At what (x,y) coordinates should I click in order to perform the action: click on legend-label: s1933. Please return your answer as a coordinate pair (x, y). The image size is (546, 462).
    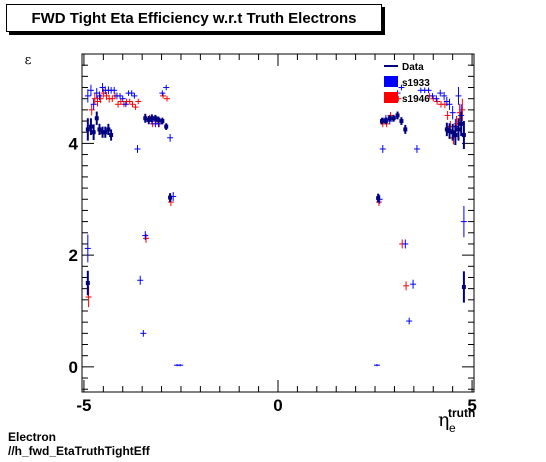
    Looking at the image, I should click on (416, 83).